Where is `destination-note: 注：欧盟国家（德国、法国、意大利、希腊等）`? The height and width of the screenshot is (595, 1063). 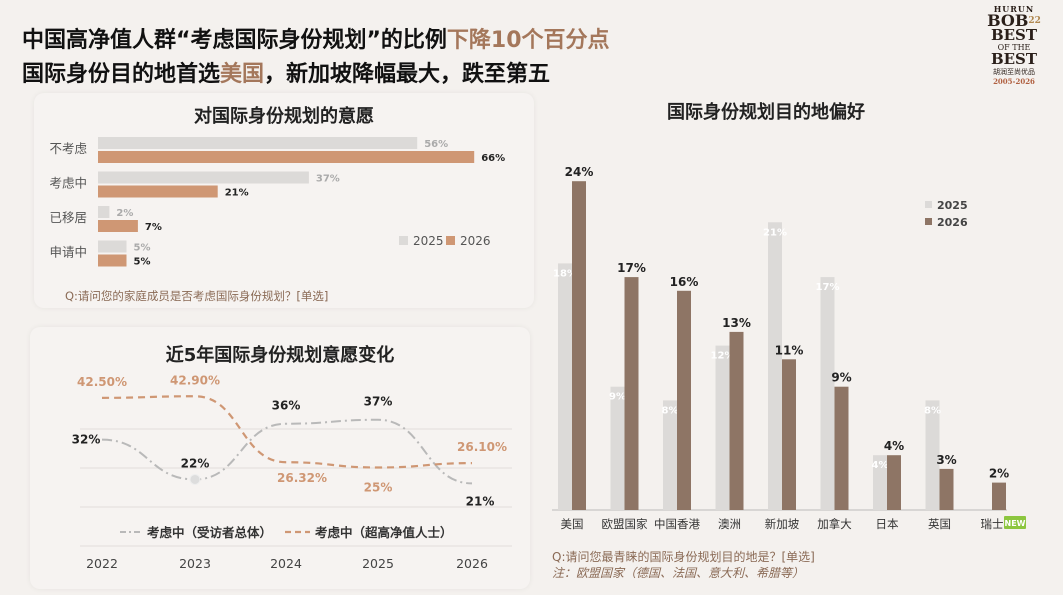 destination-note: 注：欧盟国家（德国、法国、意大利、希腊等） is located at coordinates (678, 573).